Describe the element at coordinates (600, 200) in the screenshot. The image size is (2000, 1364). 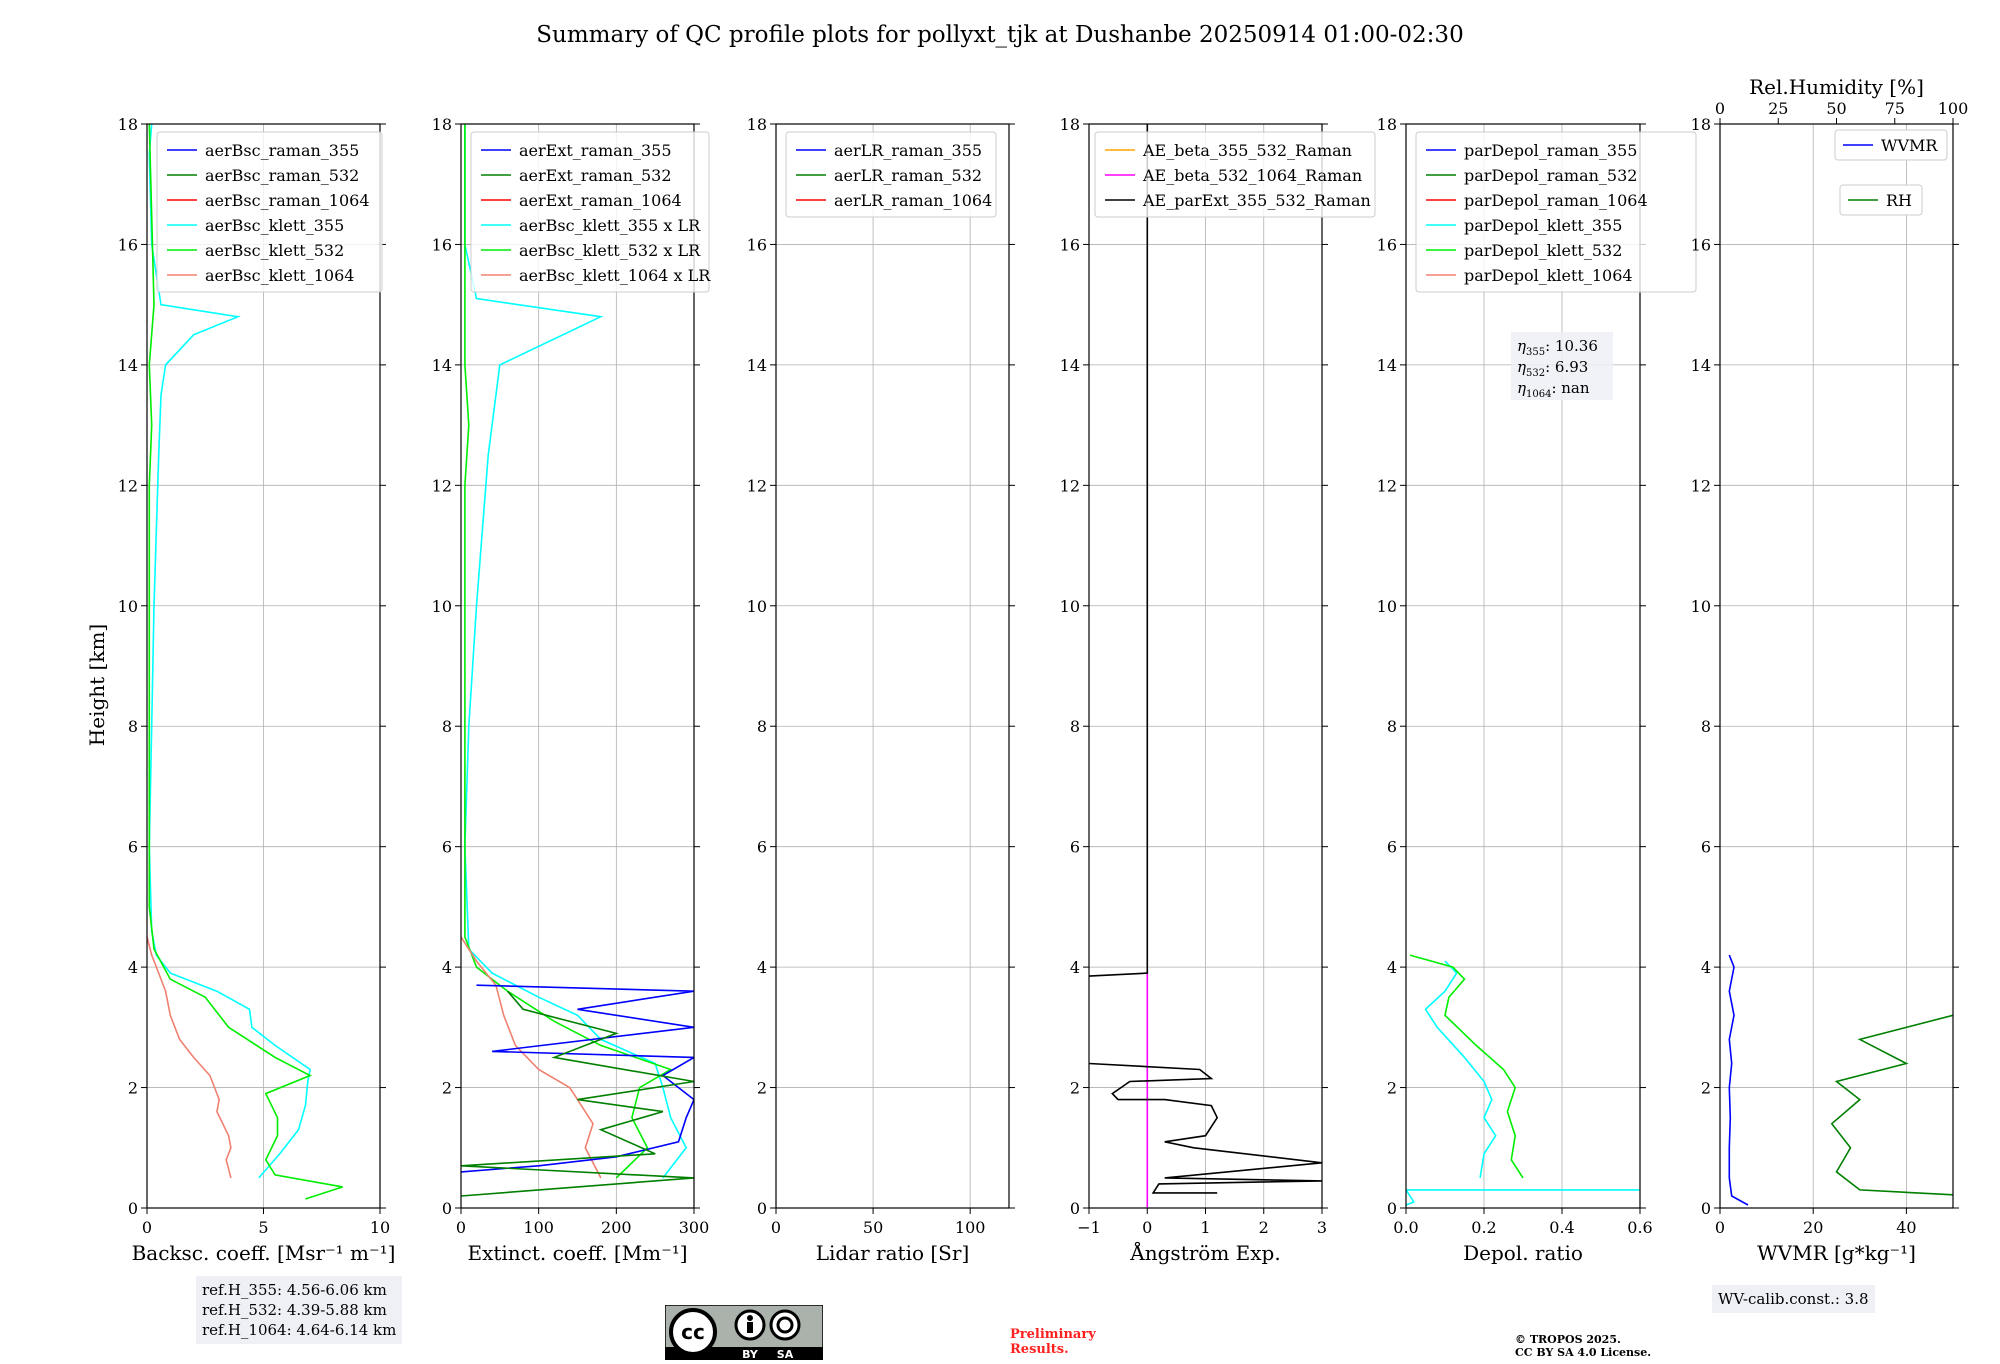
I see `legend-entry: aerExt_raman_1064` at that location.